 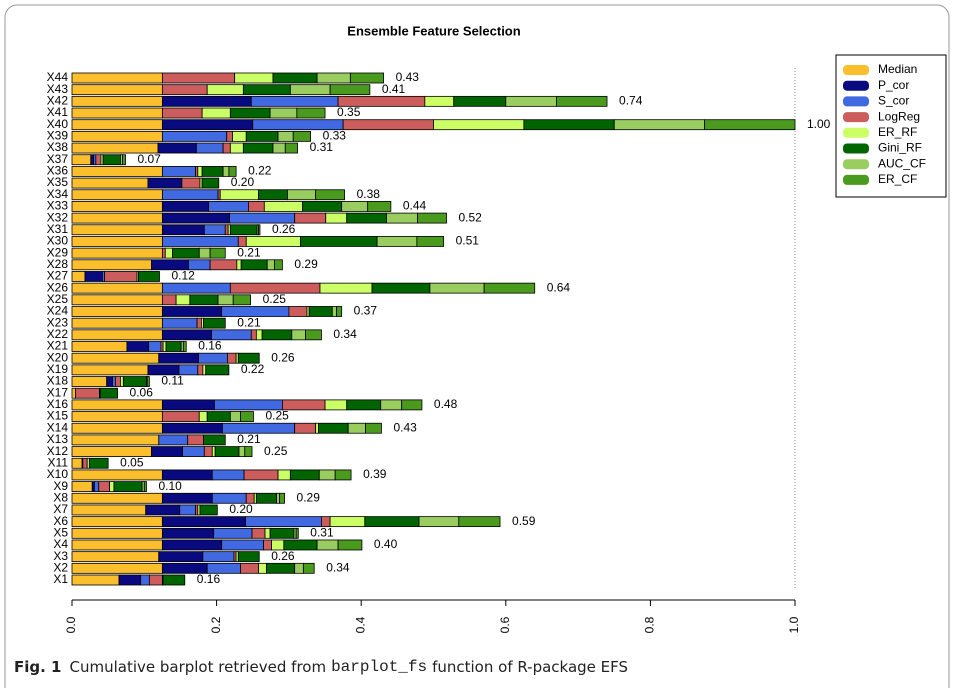 I want to click on y-tick-label: X8, so click(x=60, y=497).